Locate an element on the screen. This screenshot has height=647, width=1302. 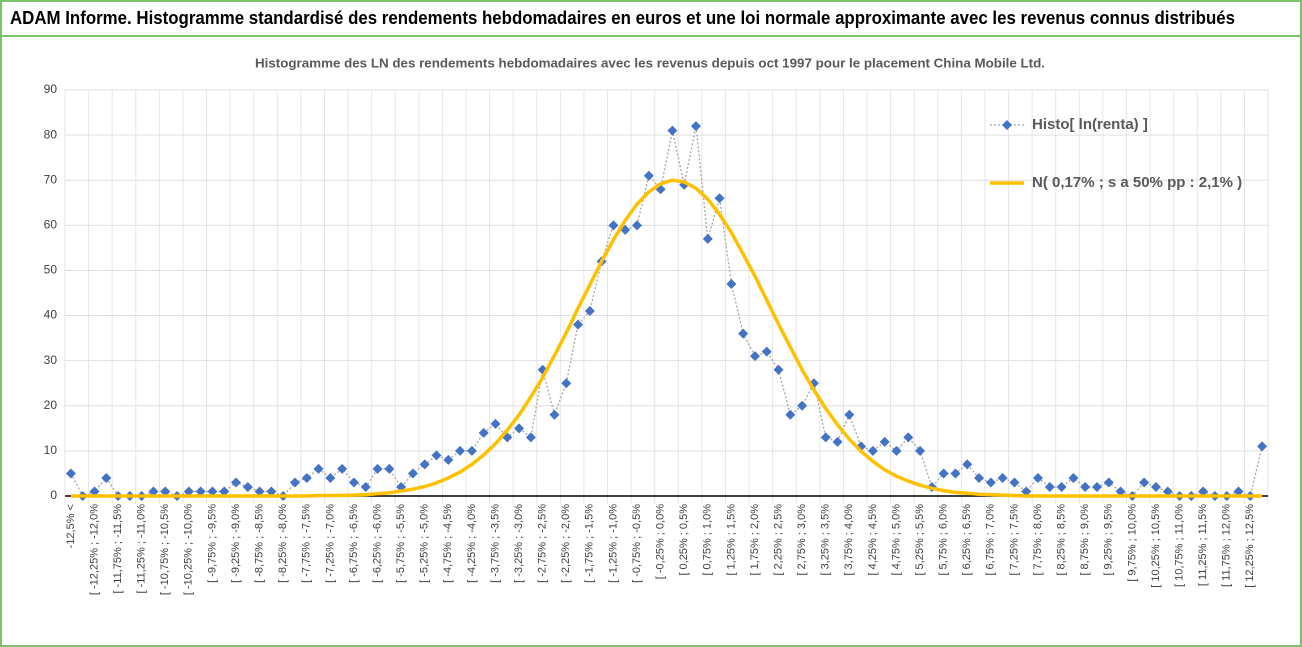
y-tick-label: 60 is located at coordinates (51, 225).